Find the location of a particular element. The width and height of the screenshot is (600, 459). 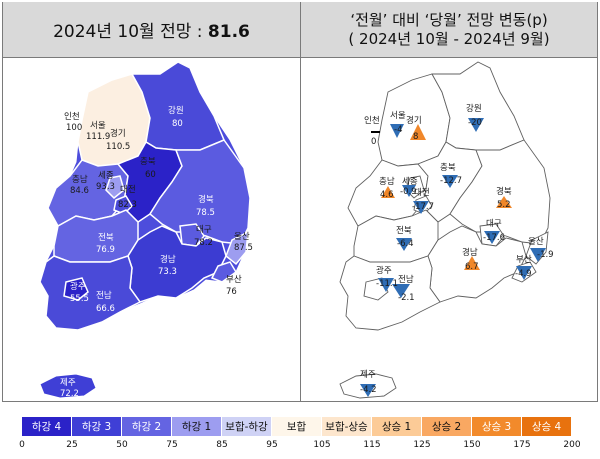

left-label-gyeongbuk-value: 78.5 is located at coordinates (205, 213).